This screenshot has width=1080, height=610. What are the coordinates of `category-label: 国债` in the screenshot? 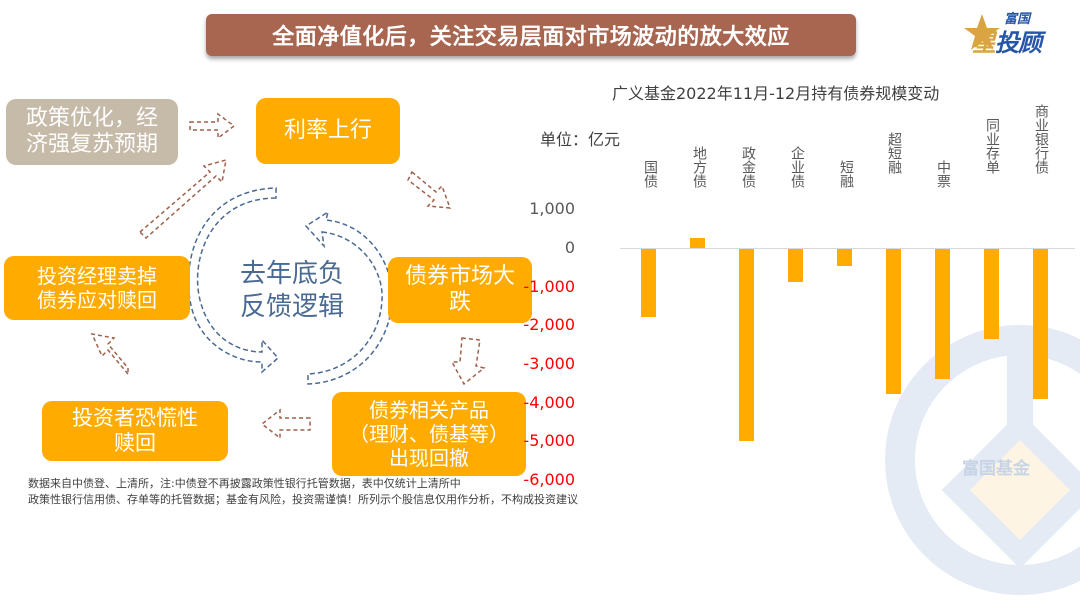 It's located at (650, 174).